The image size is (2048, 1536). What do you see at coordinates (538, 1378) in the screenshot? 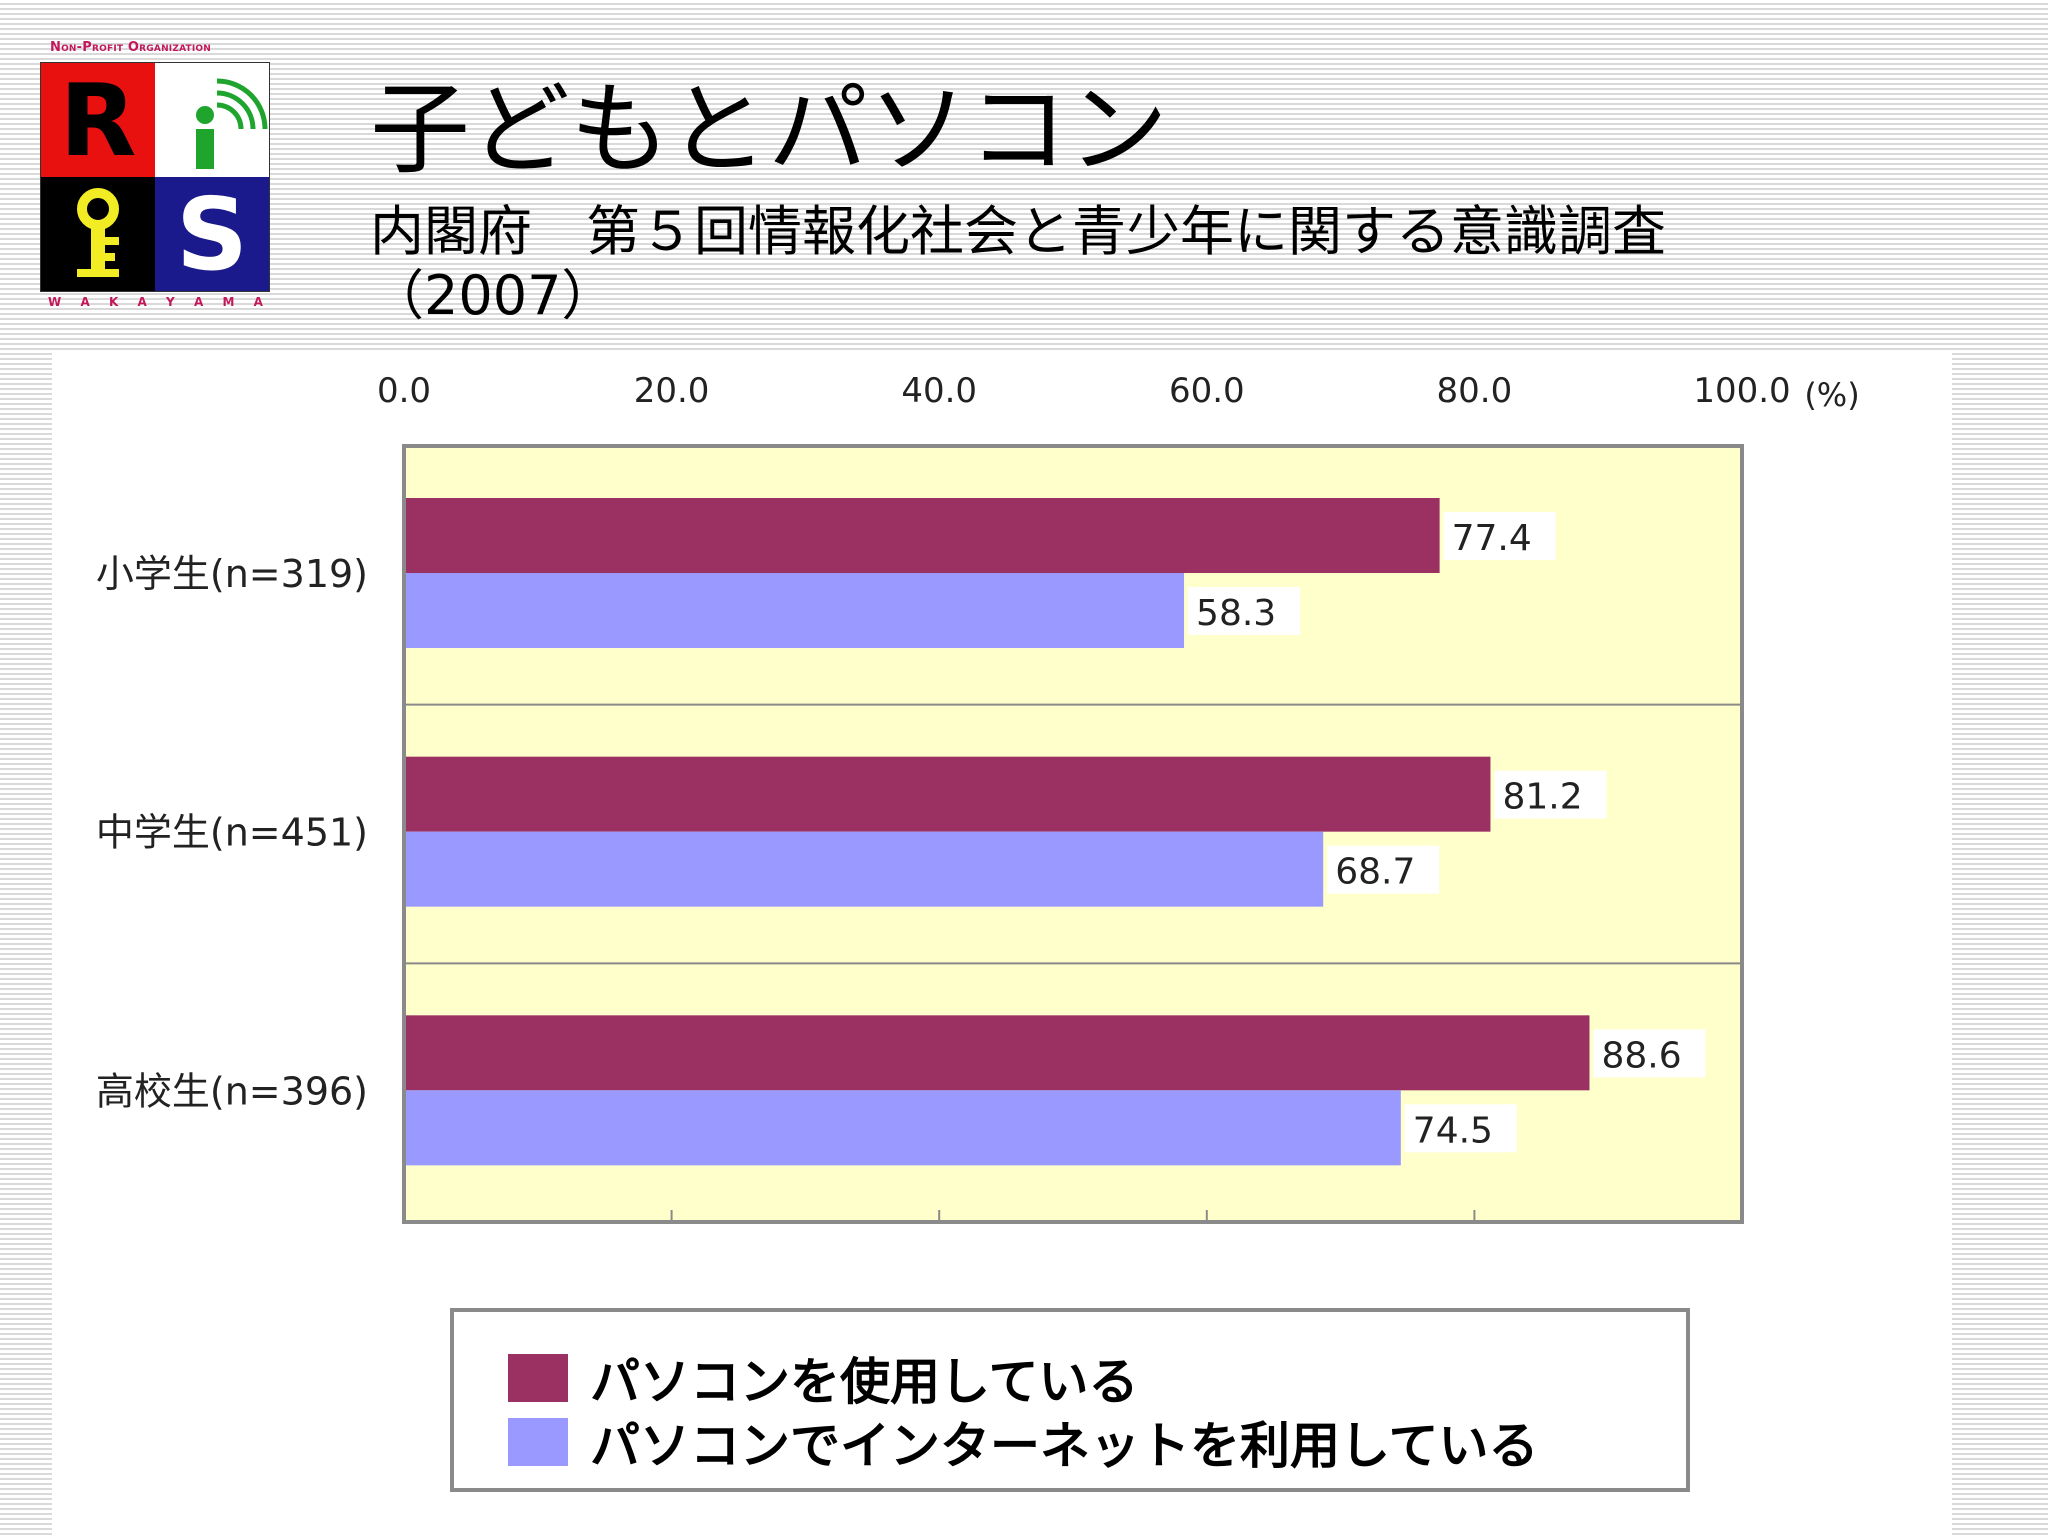
I see `legend-swatch-pc` at bounding box center [538, 1378].